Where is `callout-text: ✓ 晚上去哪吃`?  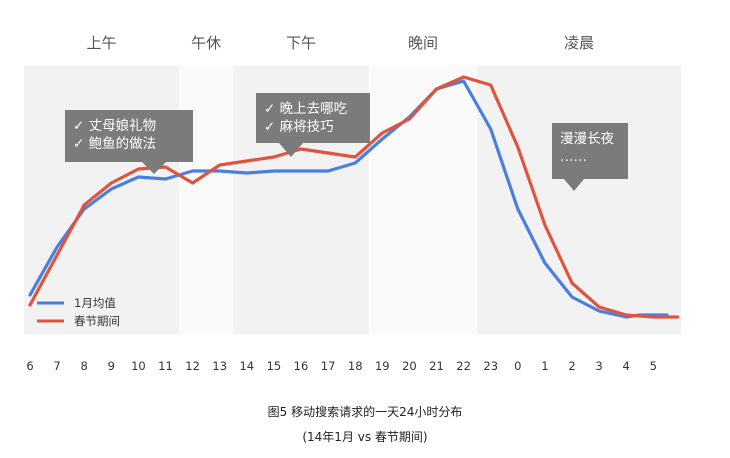 callout-text: ✓ 晚上去哪吃 is located at coordinates (306, 109).